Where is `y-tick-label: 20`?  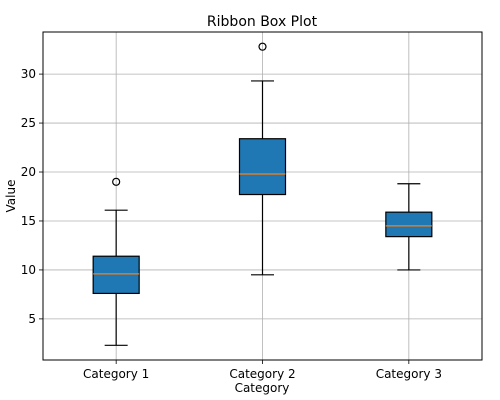
y-tick-label: 20 is located at coordinates (28, 172).